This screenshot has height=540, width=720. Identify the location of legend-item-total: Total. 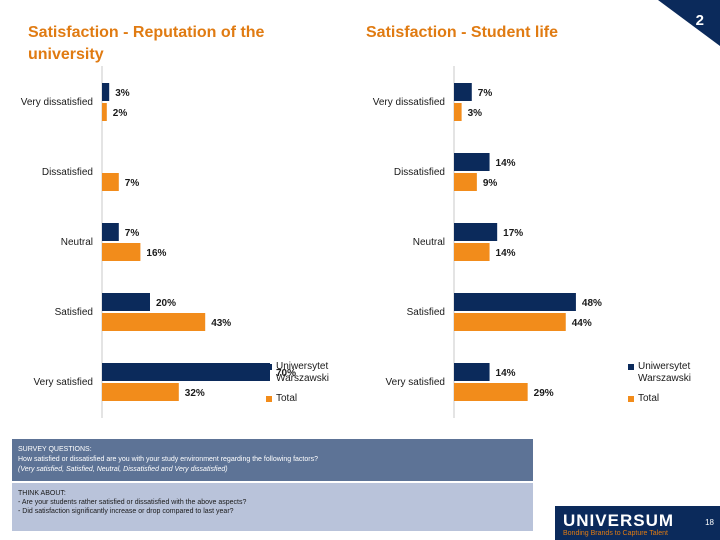
(306, 399).